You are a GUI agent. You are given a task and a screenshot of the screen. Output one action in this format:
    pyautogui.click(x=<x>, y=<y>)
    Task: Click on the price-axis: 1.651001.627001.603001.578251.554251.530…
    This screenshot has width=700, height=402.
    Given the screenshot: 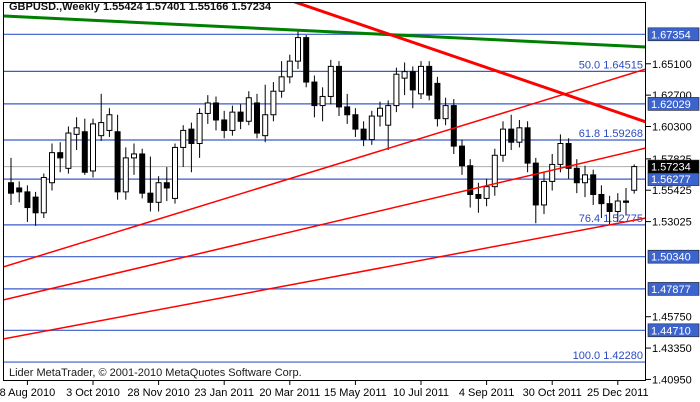 What is the action you would take?
    pyautogui.click(x=673, y=207)
    